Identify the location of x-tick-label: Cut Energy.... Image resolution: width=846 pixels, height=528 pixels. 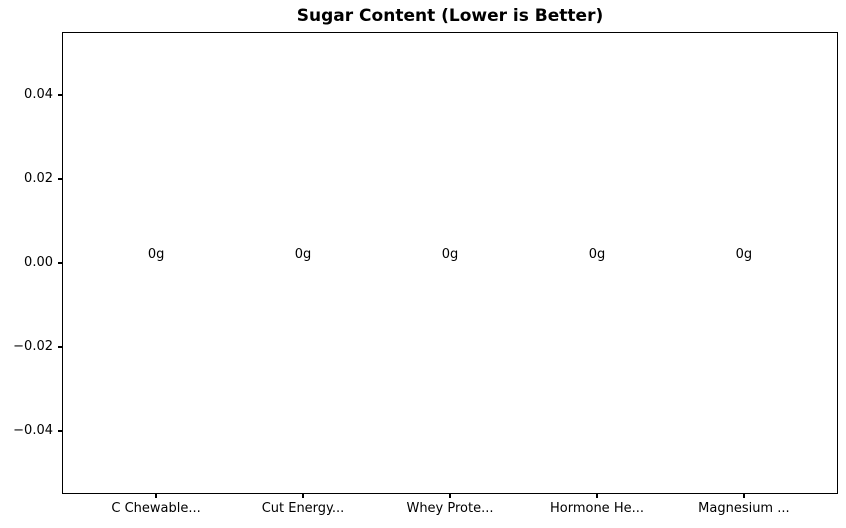
(303, 508).